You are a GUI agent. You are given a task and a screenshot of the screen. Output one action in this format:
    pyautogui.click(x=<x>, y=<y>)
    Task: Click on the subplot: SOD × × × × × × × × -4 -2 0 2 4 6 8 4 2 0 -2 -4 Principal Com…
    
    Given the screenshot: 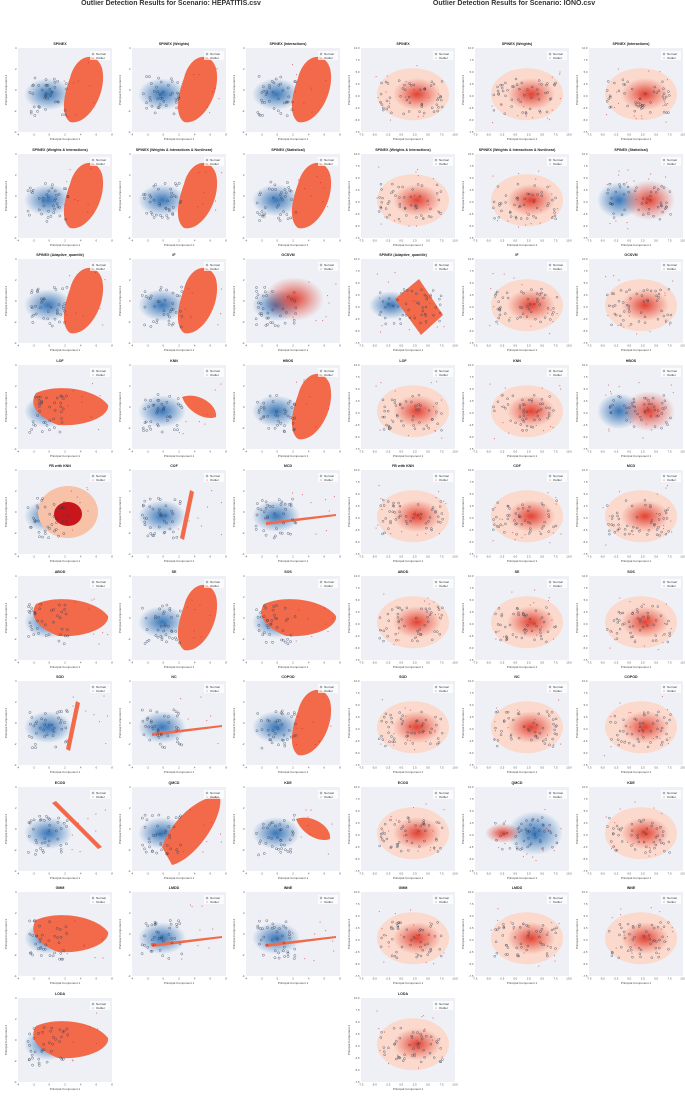 What is the action you would take?
    pyautogui.click(x=60, y=727)
    